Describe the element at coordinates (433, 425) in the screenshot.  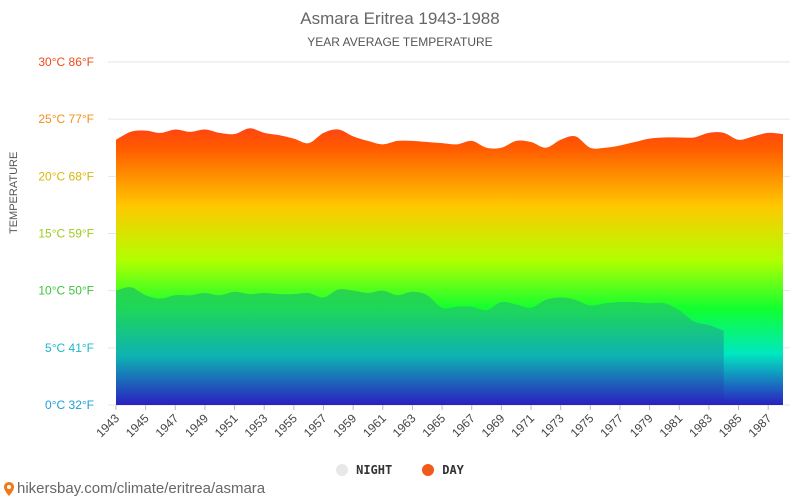
I see `x-tick-label: 1965` at that location.